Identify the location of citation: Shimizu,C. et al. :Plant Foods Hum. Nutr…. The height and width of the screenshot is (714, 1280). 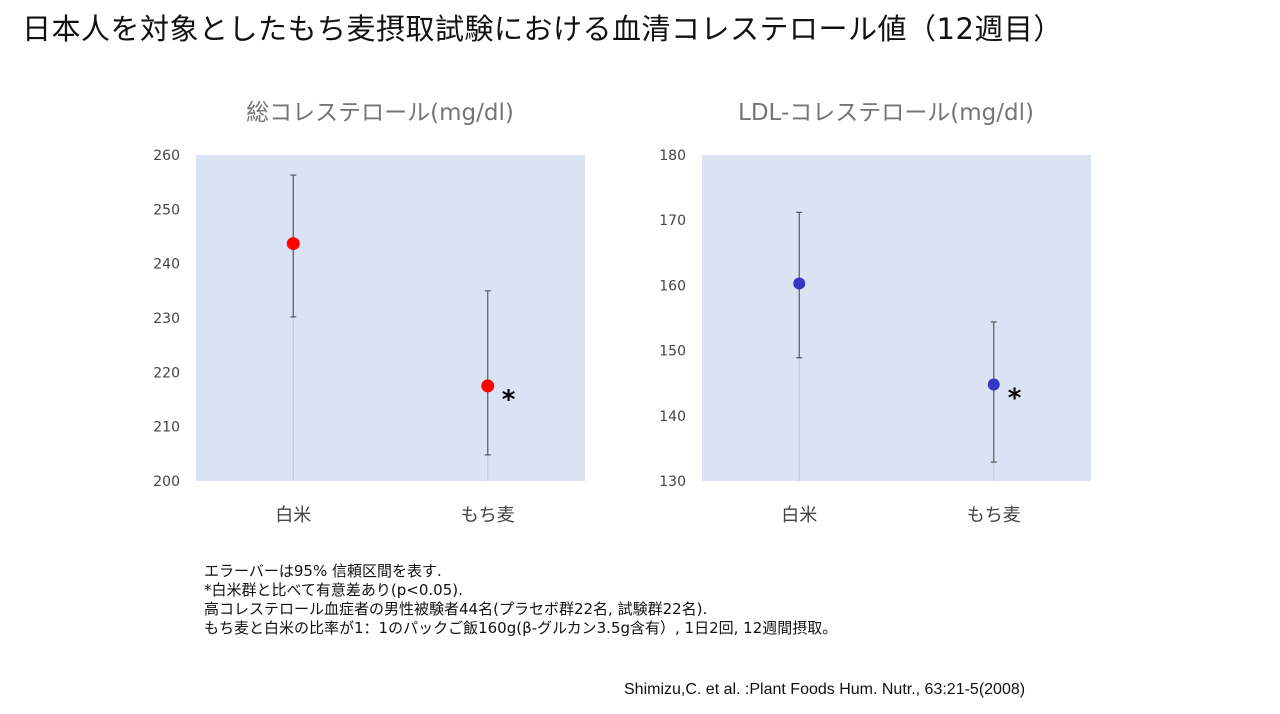
(825, 689).